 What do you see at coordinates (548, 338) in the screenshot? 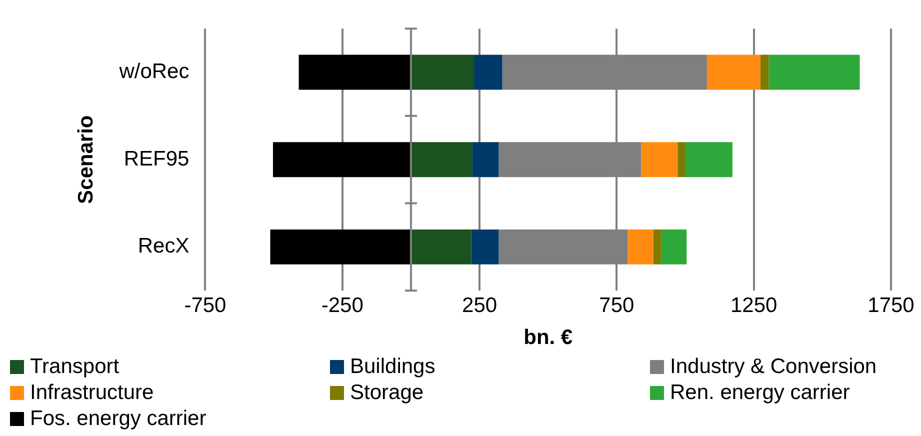
I see `x-axis-title: bn. €` at bounding box center [548, 338].